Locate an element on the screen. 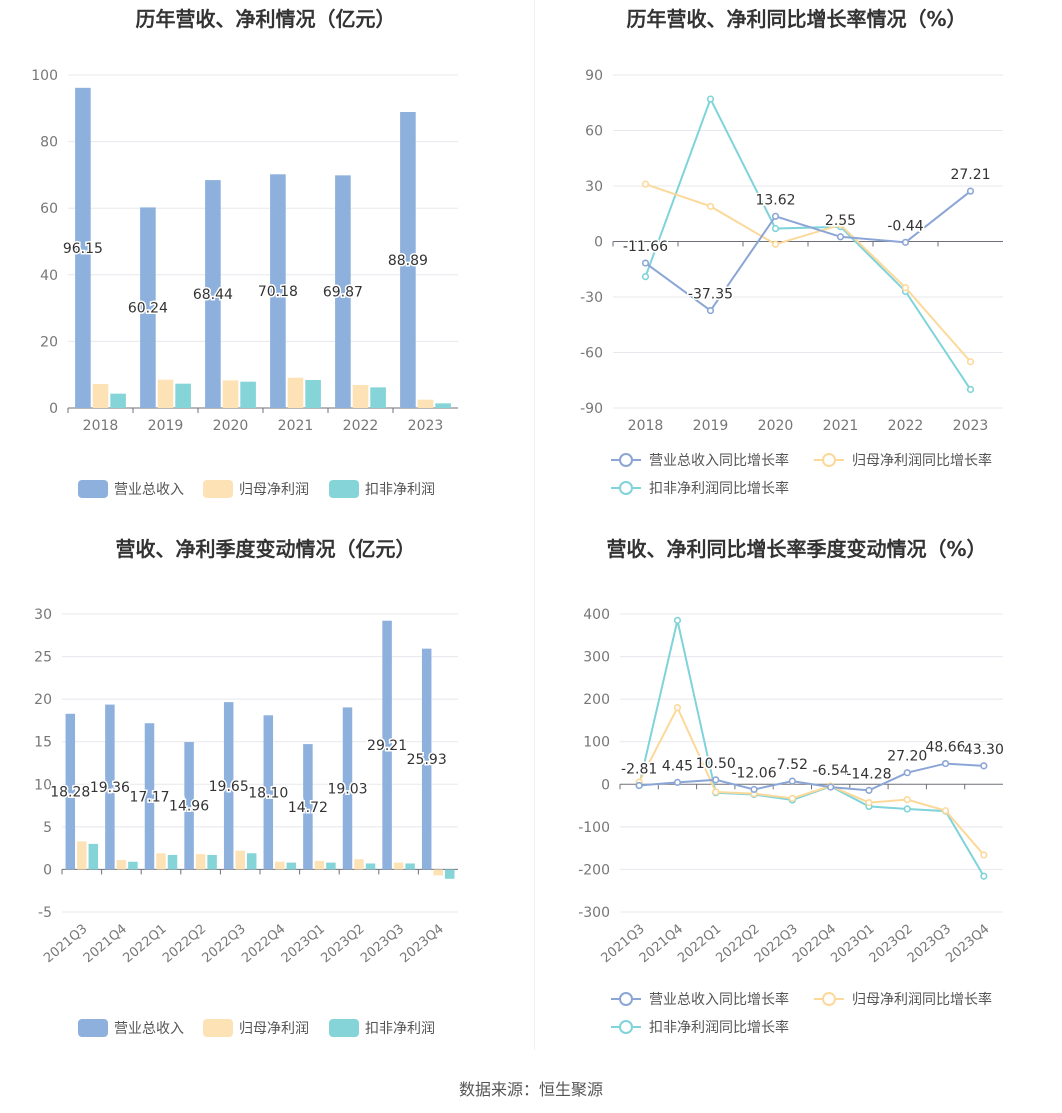  data-label: -37.35 is located at coordinates (710, 295).